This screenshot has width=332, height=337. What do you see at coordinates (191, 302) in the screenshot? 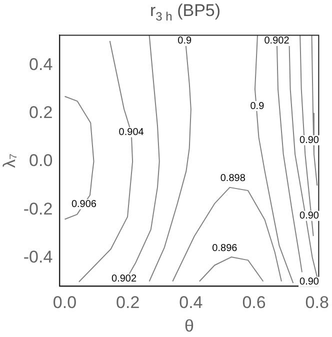
I see `x-tick-label: 0.4` at bounding box center [191, 302].